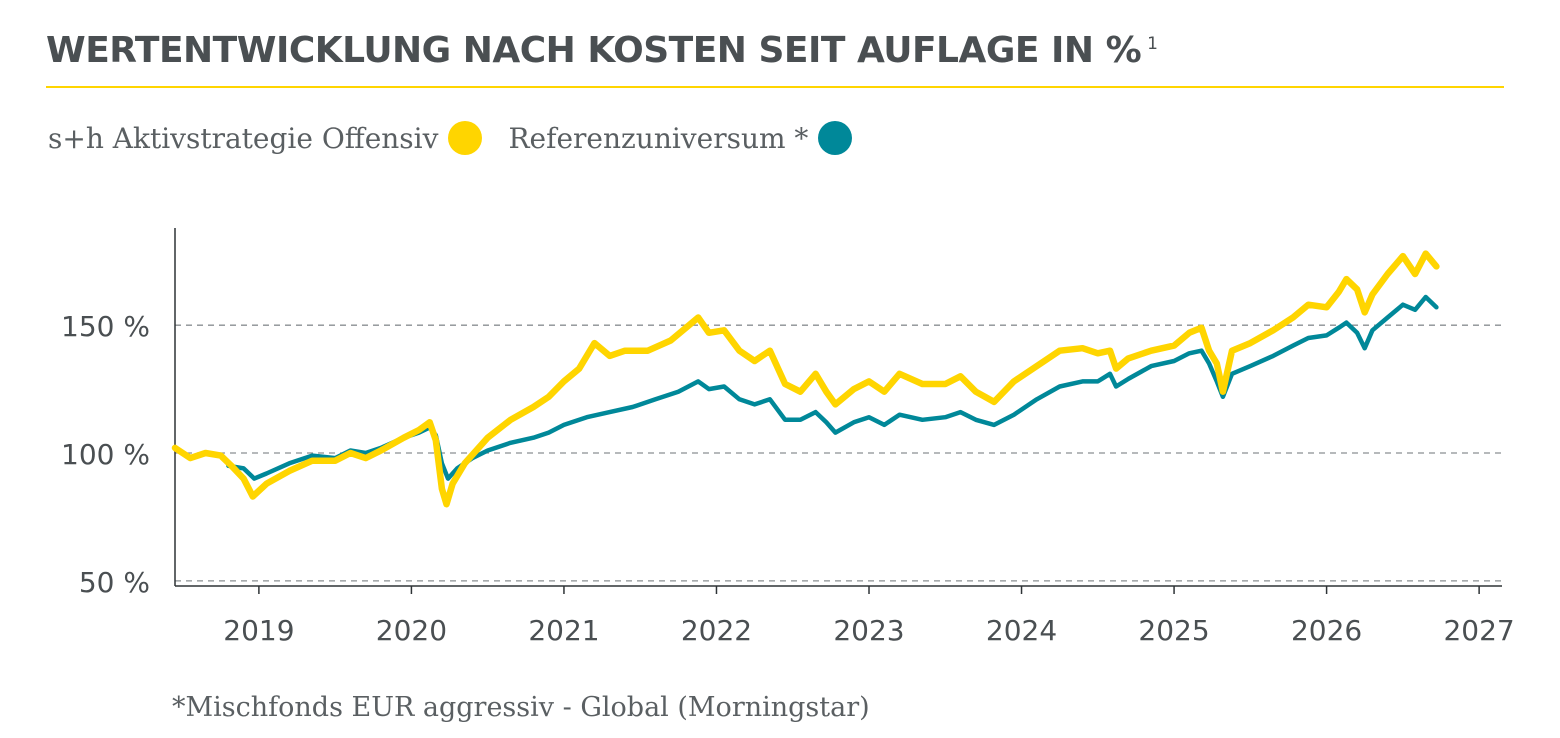 Image resolution: width=1560 pixels, height=738 pixels. I want to click on x-tick-label-2026: 2026, so click(1326, 630).